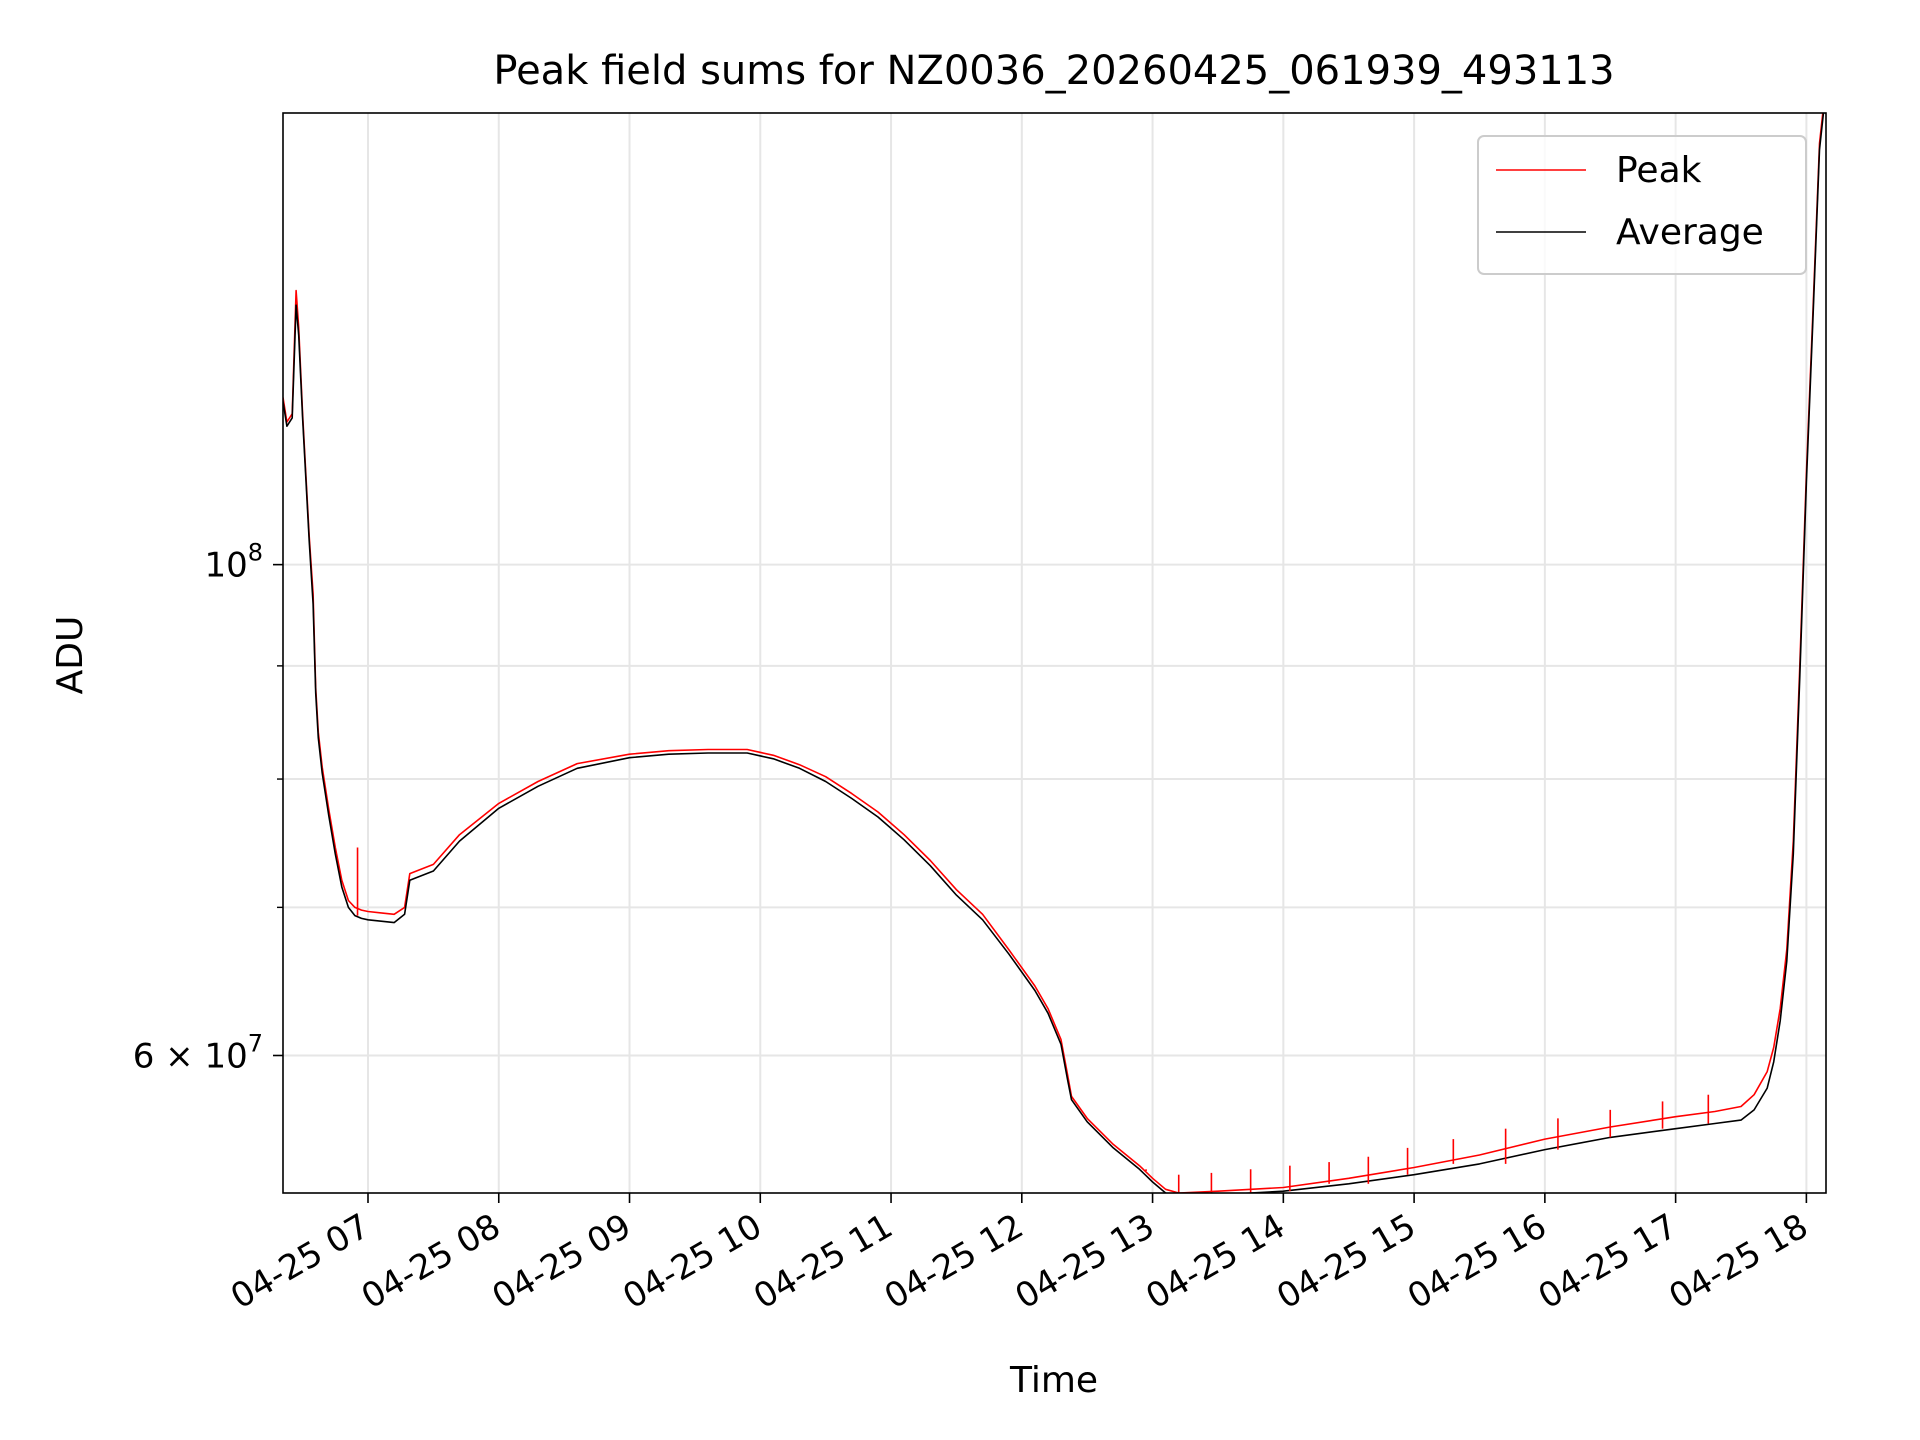  Describe the element at coordinates (1690, 232) in the screenshot. I see `legend-average-label: Average` at that location.